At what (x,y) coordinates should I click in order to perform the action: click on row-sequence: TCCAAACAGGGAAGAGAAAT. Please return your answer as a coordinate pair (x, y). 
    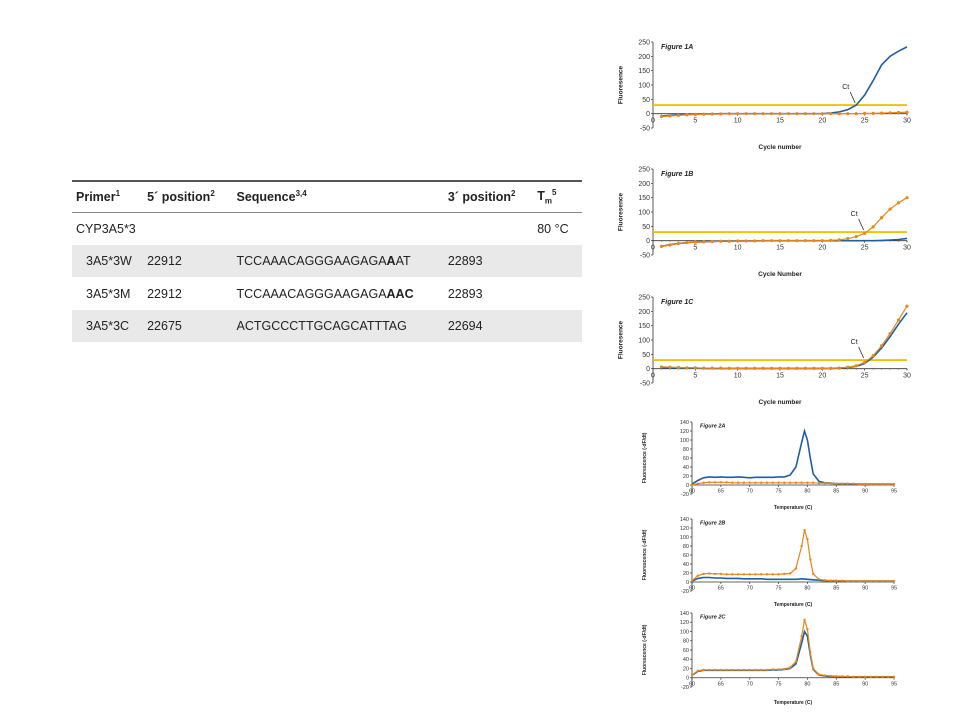
    Looking at the image, I should click on (338, 261).